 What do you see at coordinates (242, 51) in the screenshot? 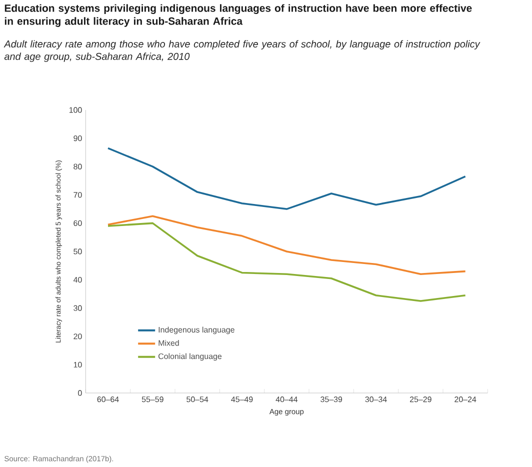
I see `chart-subtitle: Adult literacy rate among those who have completed five years of school, by language of instruction policy and age group, sub-Saharan Africa, 2010` at bounding box center [242, 51].